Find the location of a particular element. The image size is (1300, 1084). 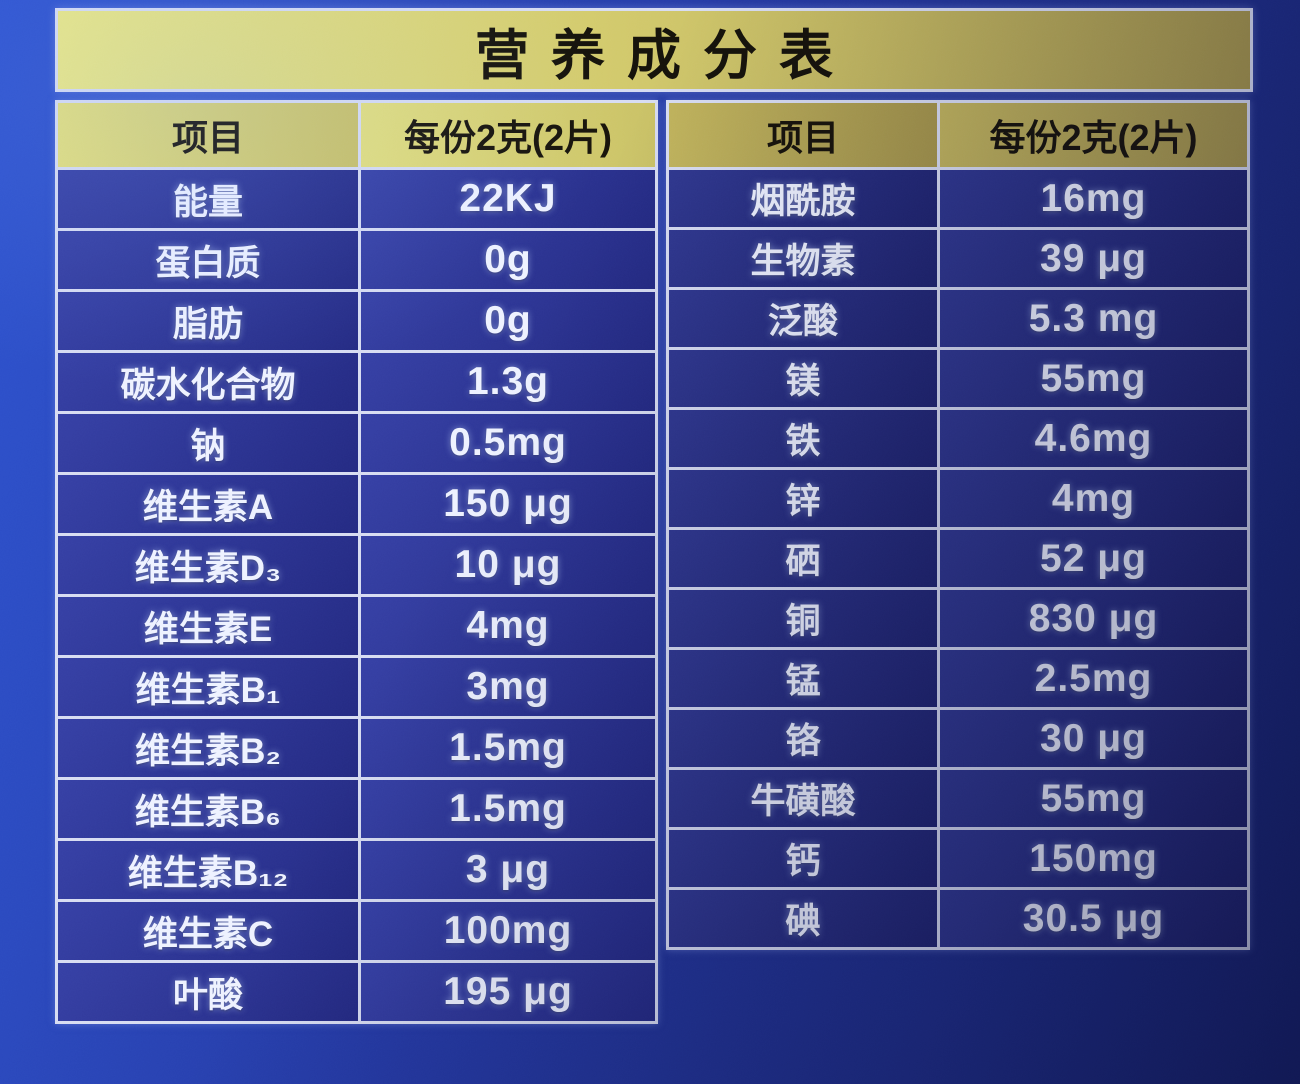

nutrient-value-cell: 830 μg is located at coordinates (1093, 618).